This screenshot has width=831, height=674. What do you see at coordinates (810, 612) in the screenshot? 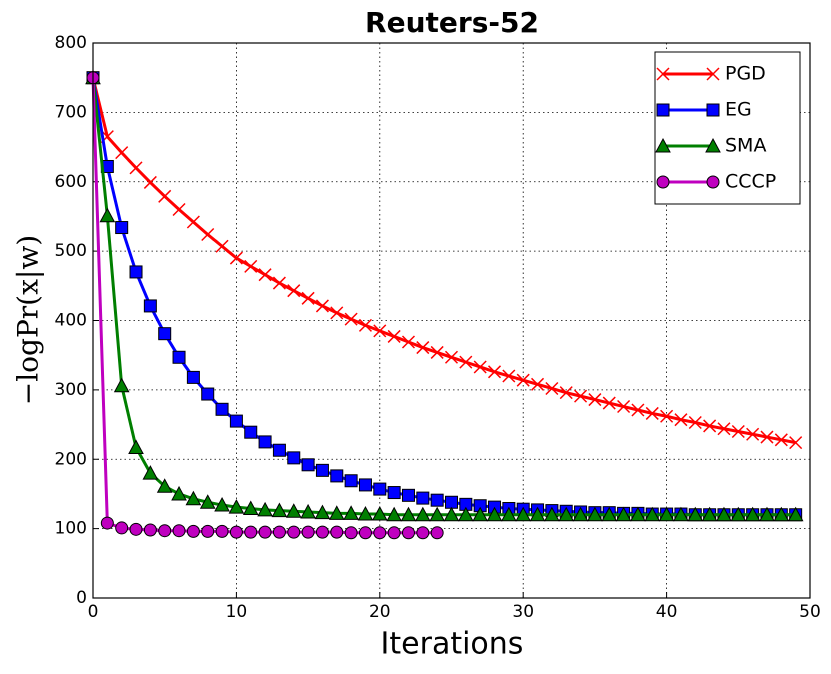
I see `x-tick-label: 50` at bounding box center [810, 612].